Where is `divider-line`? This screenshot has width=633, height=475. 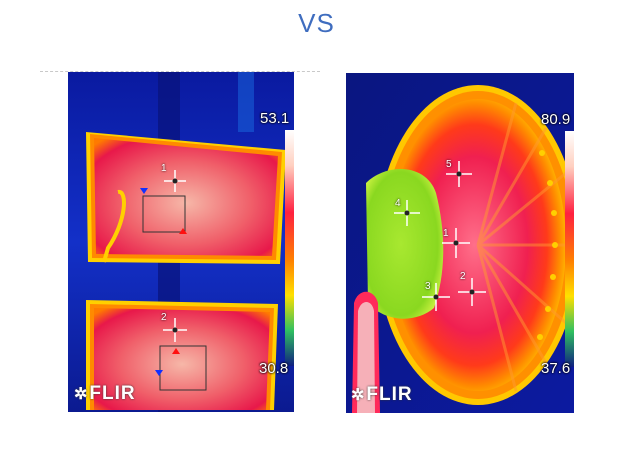 divider-line is located at coordinates (180, 71).